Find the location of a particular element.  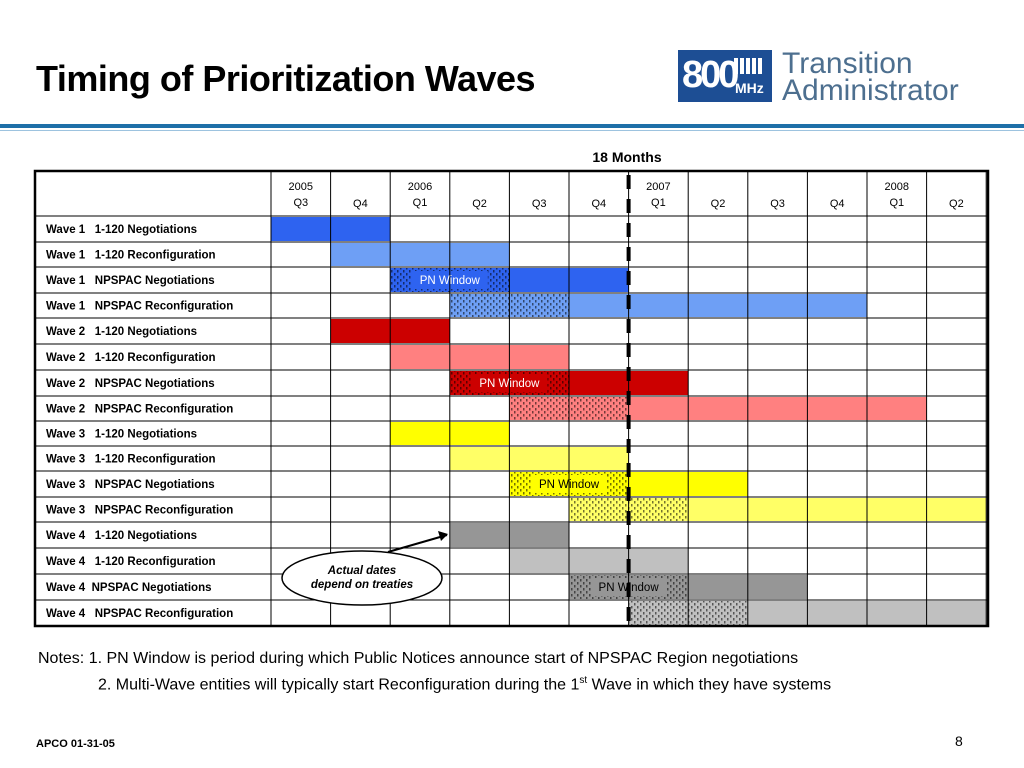

logo-badge: 800 MHz is located at coordinates (725, 76).